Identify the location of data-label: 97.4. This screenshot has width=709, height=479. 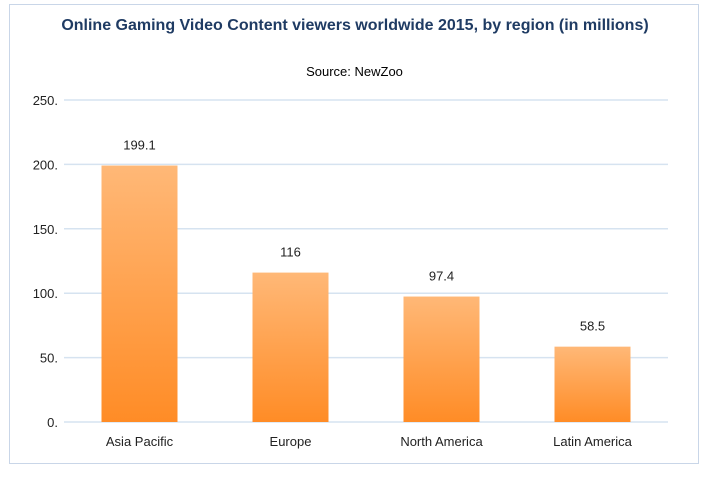
(441, 276).